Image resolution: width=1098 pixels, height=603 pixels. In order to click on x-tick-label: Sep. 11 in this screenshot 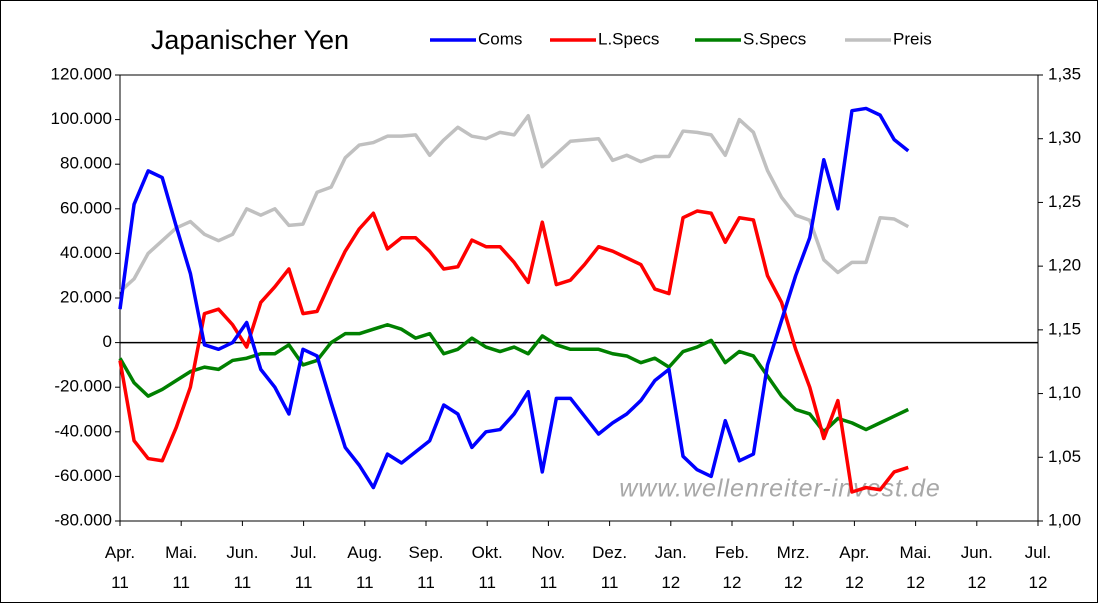, I will do `click(426, 567)`.